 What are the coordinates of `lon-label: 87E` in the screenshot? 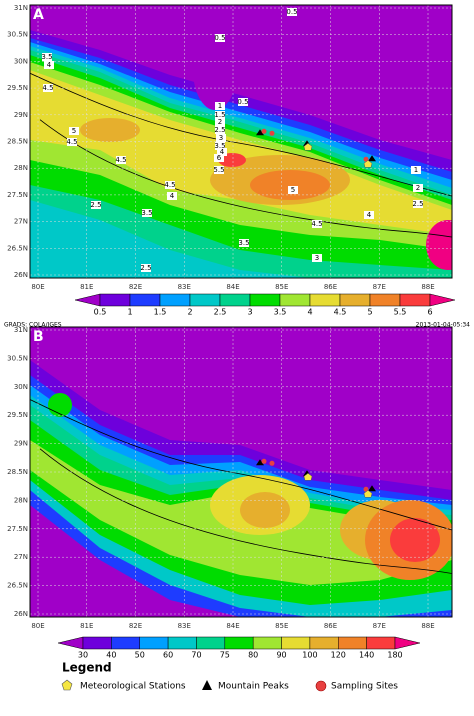 It's located at (379, 626).